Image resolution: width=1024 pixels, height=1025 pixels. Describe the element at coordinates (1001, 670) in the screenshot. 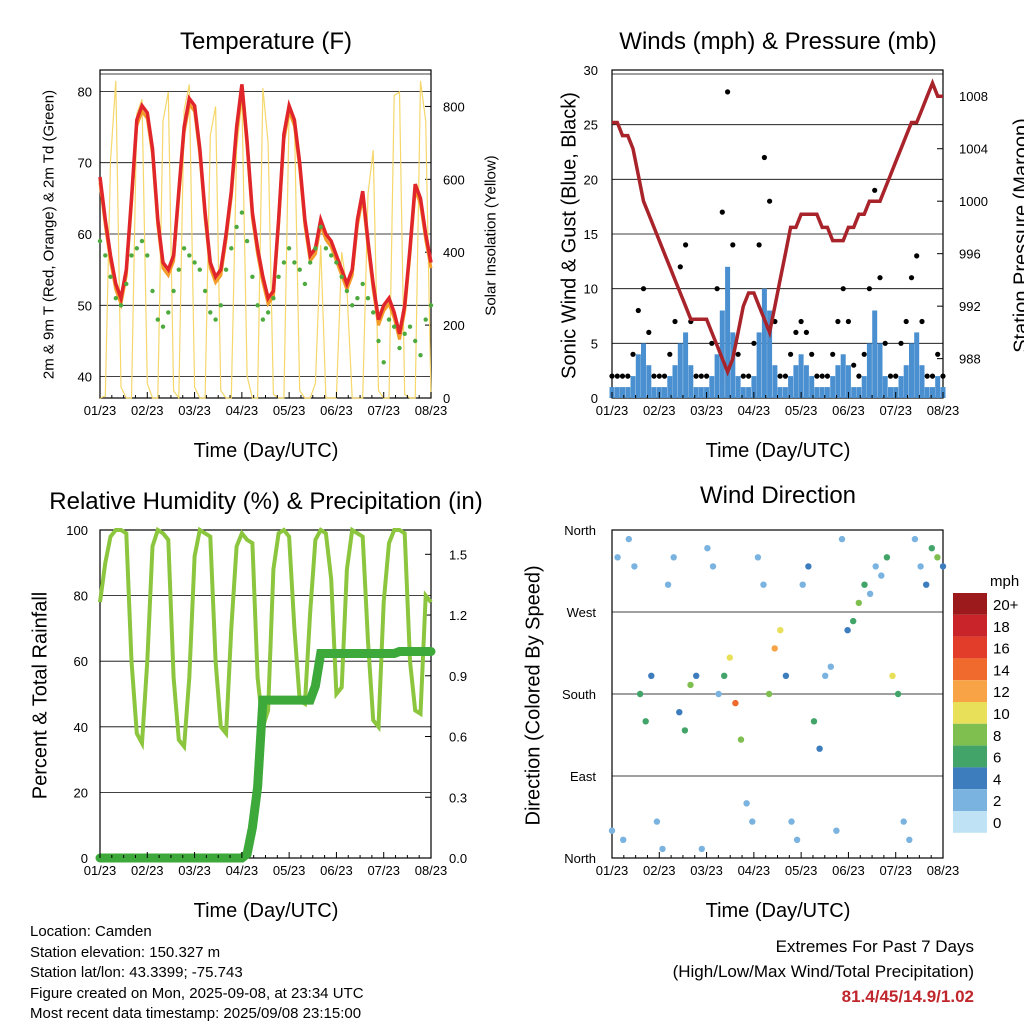

I see `wind-speed-legend-label: 14` at that location.